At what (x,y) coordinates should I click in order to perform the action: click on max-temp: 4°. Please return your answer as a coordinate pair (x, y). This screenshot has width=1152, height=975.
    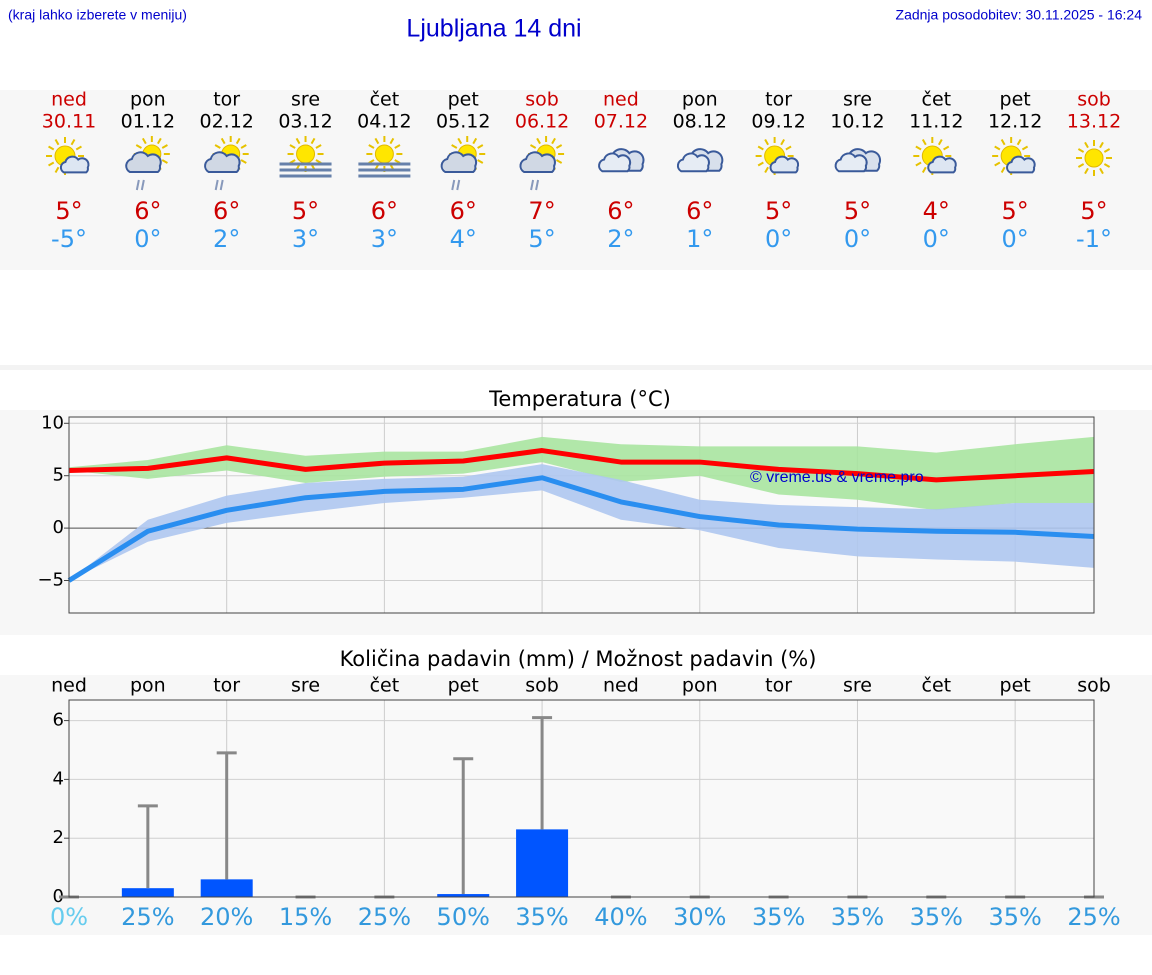
    Looking at the image, I should click on (936, 211).